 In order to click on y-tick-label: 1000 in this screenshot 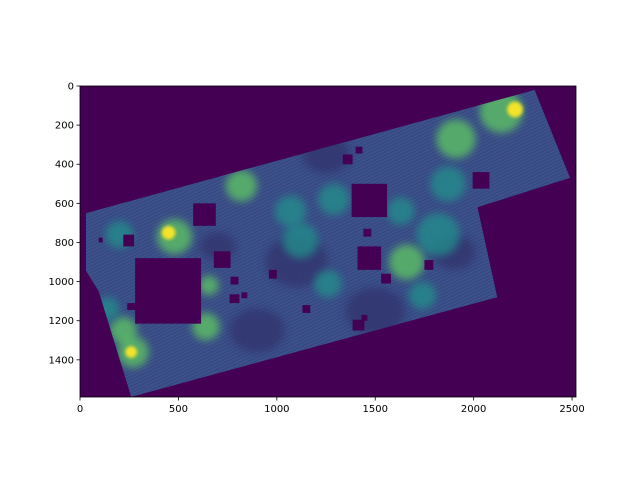, I will do `click(61, 282)`.